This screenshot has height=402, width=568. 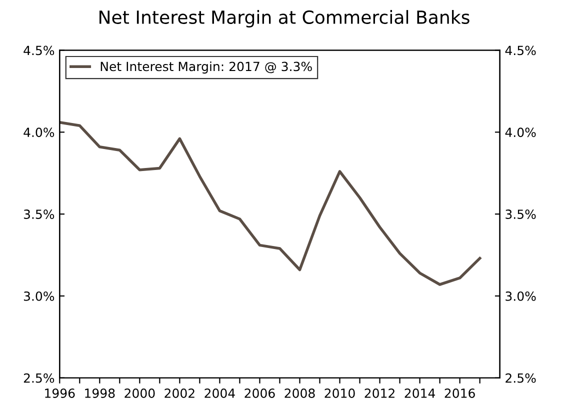 What do you see at coordinates (459, 393) in the screenshot?
I see `x-tick-label: 2016` at bounding box center [459, 393].